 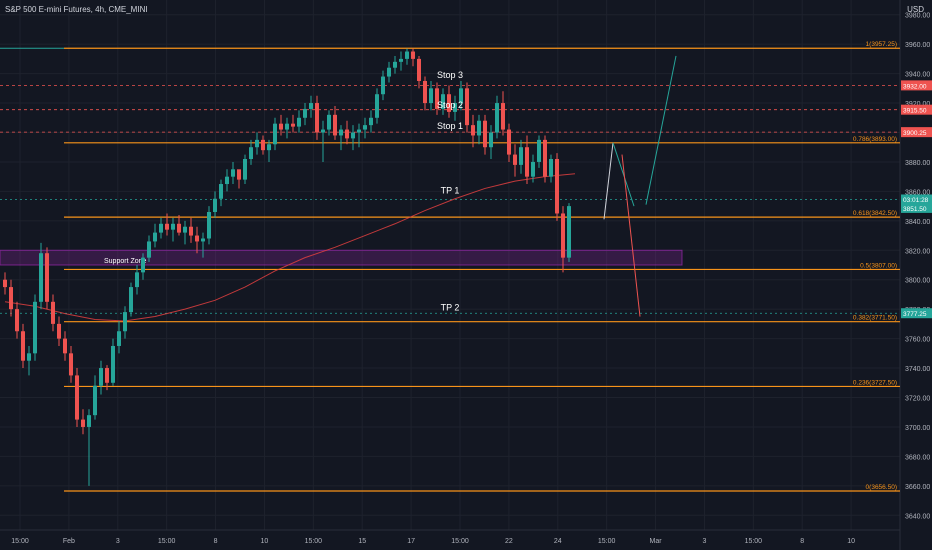 What do you see at coordinates (917, 516) in the screenshot?
I see `y-tick-label: 3640.00` at bounding box center [917, 516].